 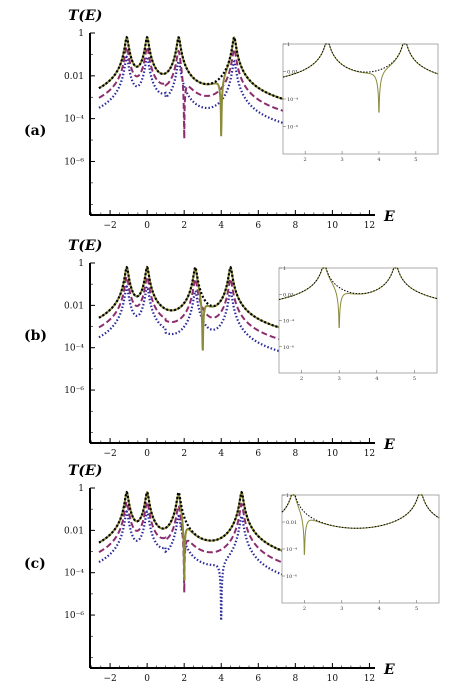 I want to click on inset-2: 2 3 4 5 1 0.01 10⁻⁴ 10⁻⁶, so click(x=360, y=552).